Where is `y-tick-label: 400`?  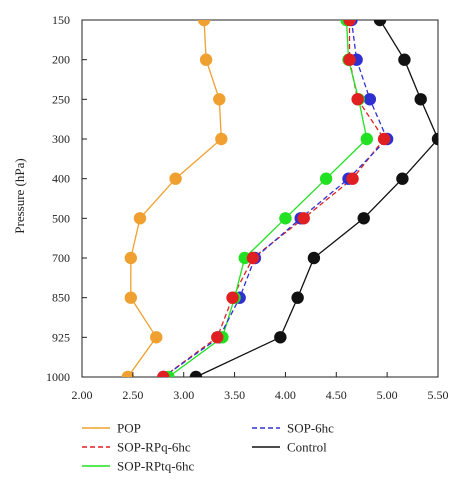
y-tick-label: 400 is located at coordinates (61, 179).